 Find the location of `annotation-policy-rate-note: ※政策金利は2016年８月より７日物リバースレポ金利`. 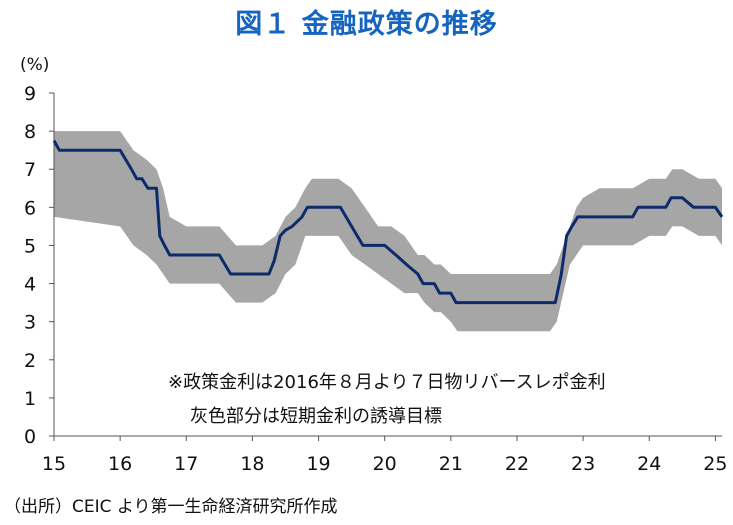

annotation-policy-rate-note: ※政策金利は2016年８月より７日物リバースレポ金利 is located at coordinates (387, 382).